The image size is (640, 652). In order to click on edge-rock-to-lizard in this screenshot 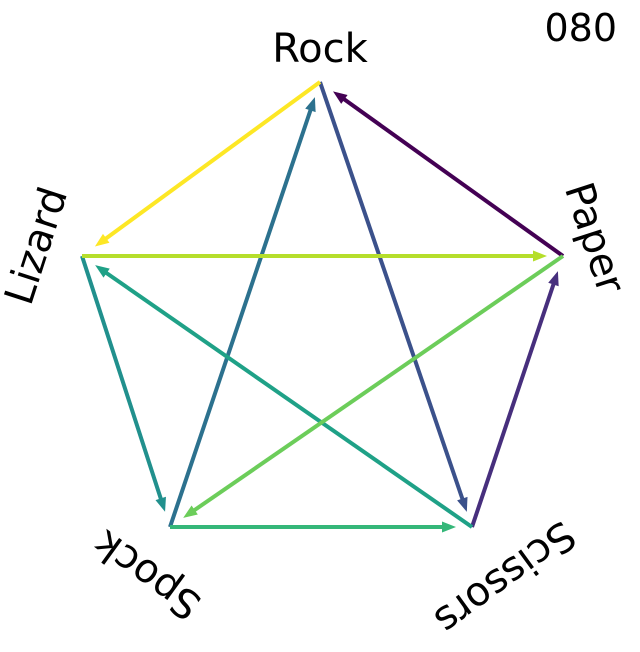, I will do `click(208, 163)`.